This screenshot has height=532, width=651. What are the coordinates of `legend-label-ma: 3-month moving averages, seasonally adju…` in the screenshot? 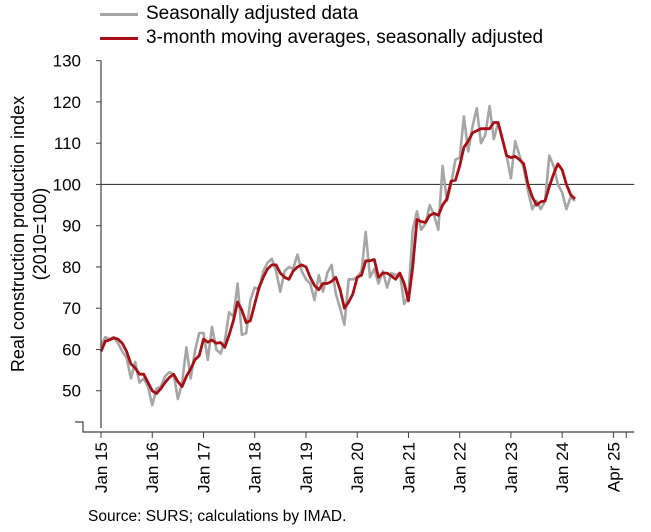 It's located at (345, 37).